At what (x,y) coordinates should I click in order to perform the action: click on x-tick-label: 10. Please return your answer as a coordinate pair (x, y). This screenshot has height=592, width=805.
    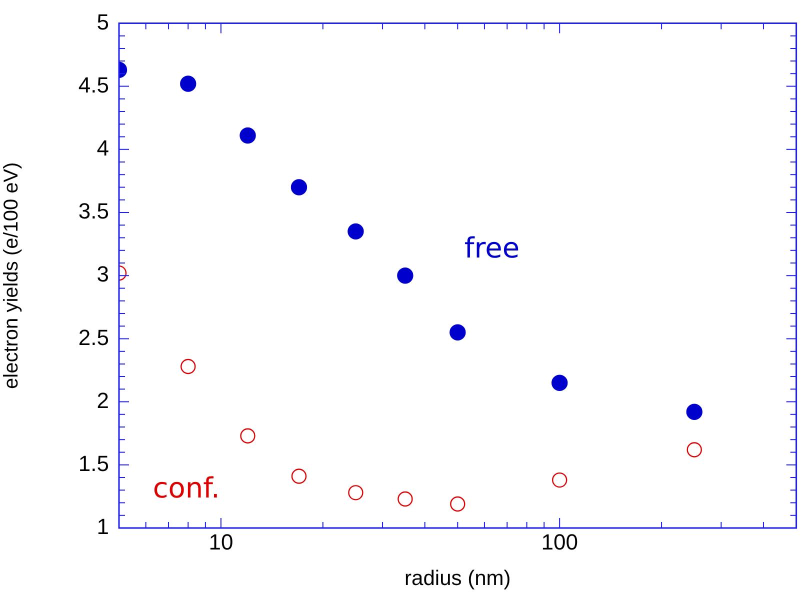
    Looking at the image, I should click on (221, 541).